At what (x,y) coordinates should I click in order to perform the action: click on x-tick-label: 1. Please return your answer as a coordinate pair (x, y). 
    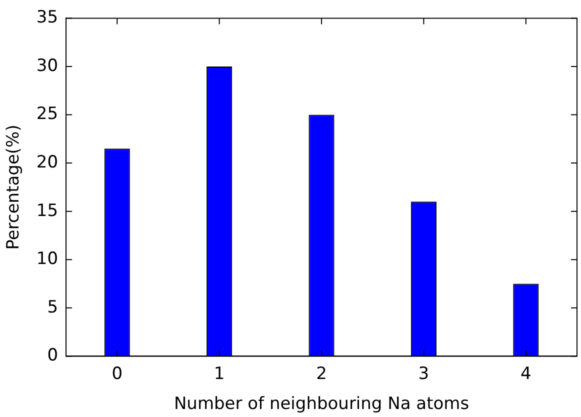
    Looking at the image, I should click on (219, 374).